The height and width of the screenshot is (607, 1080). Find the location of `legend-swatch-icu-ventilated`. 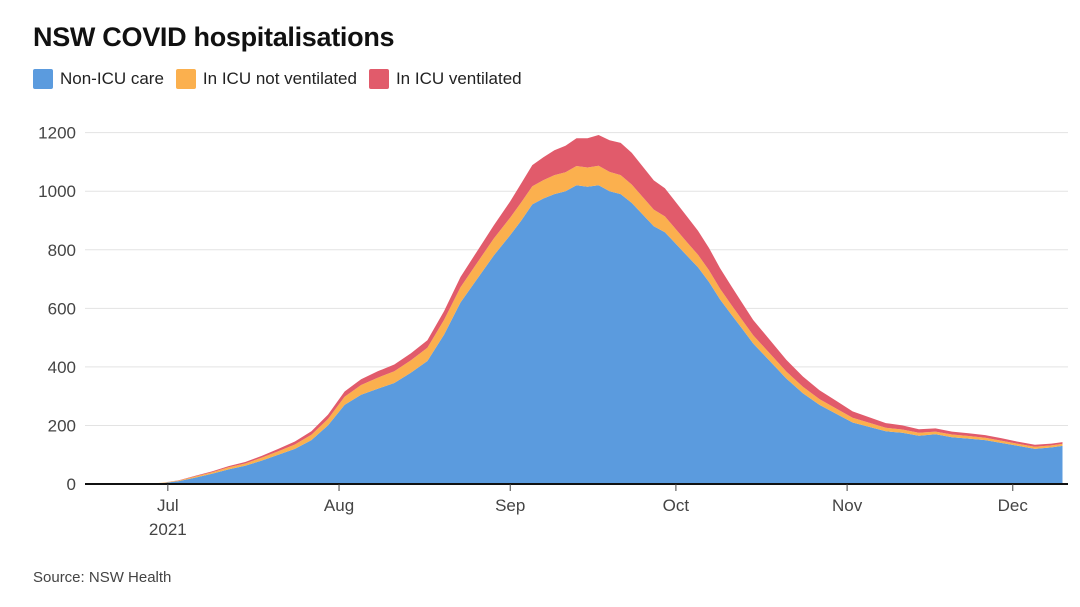

legend-swatch-icu-ventilated is located at coordinates (378, 79).